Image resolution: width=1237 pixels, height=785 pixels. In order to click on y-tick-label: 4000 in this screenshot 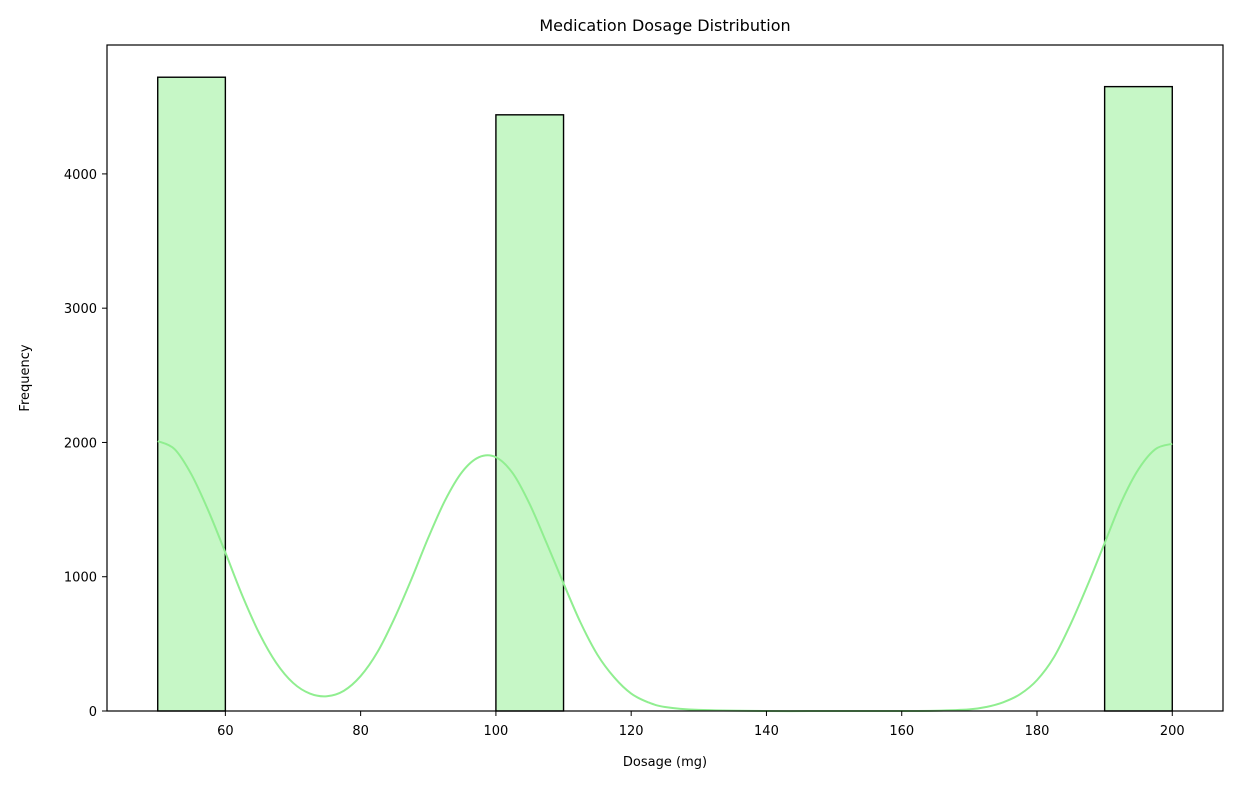, I will do `click(80, 175)`.